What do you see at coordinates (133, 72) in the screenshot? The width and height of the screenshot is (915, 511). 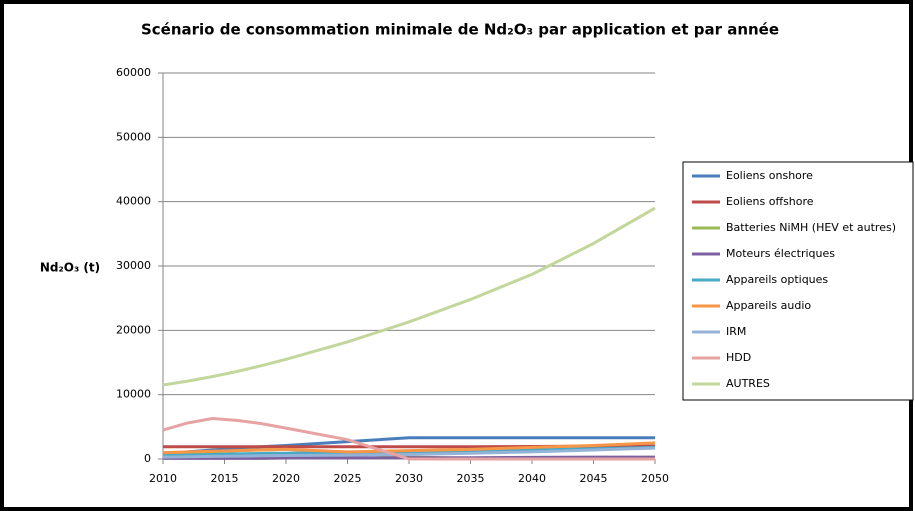 I see `y-tick-label: 60000` at bounding box center [133, 72].